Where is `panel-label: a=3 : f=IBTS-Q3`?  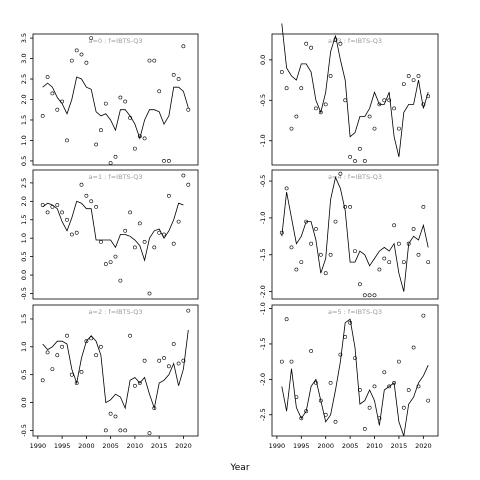 panel-label: a=3 : f=IBTS-Q3 is located at coordinates (355, 41).